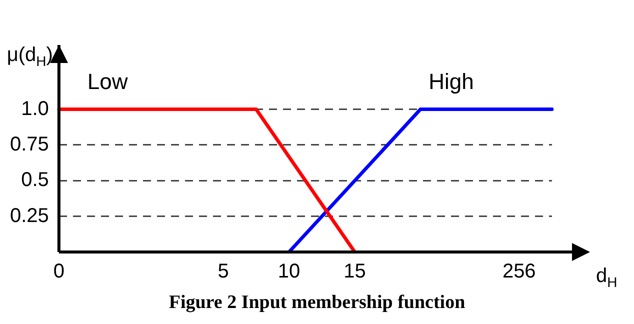  Describe the element at coordinates (355, 271) in the screenshot. I see `x-tick-label: 15` at that location.